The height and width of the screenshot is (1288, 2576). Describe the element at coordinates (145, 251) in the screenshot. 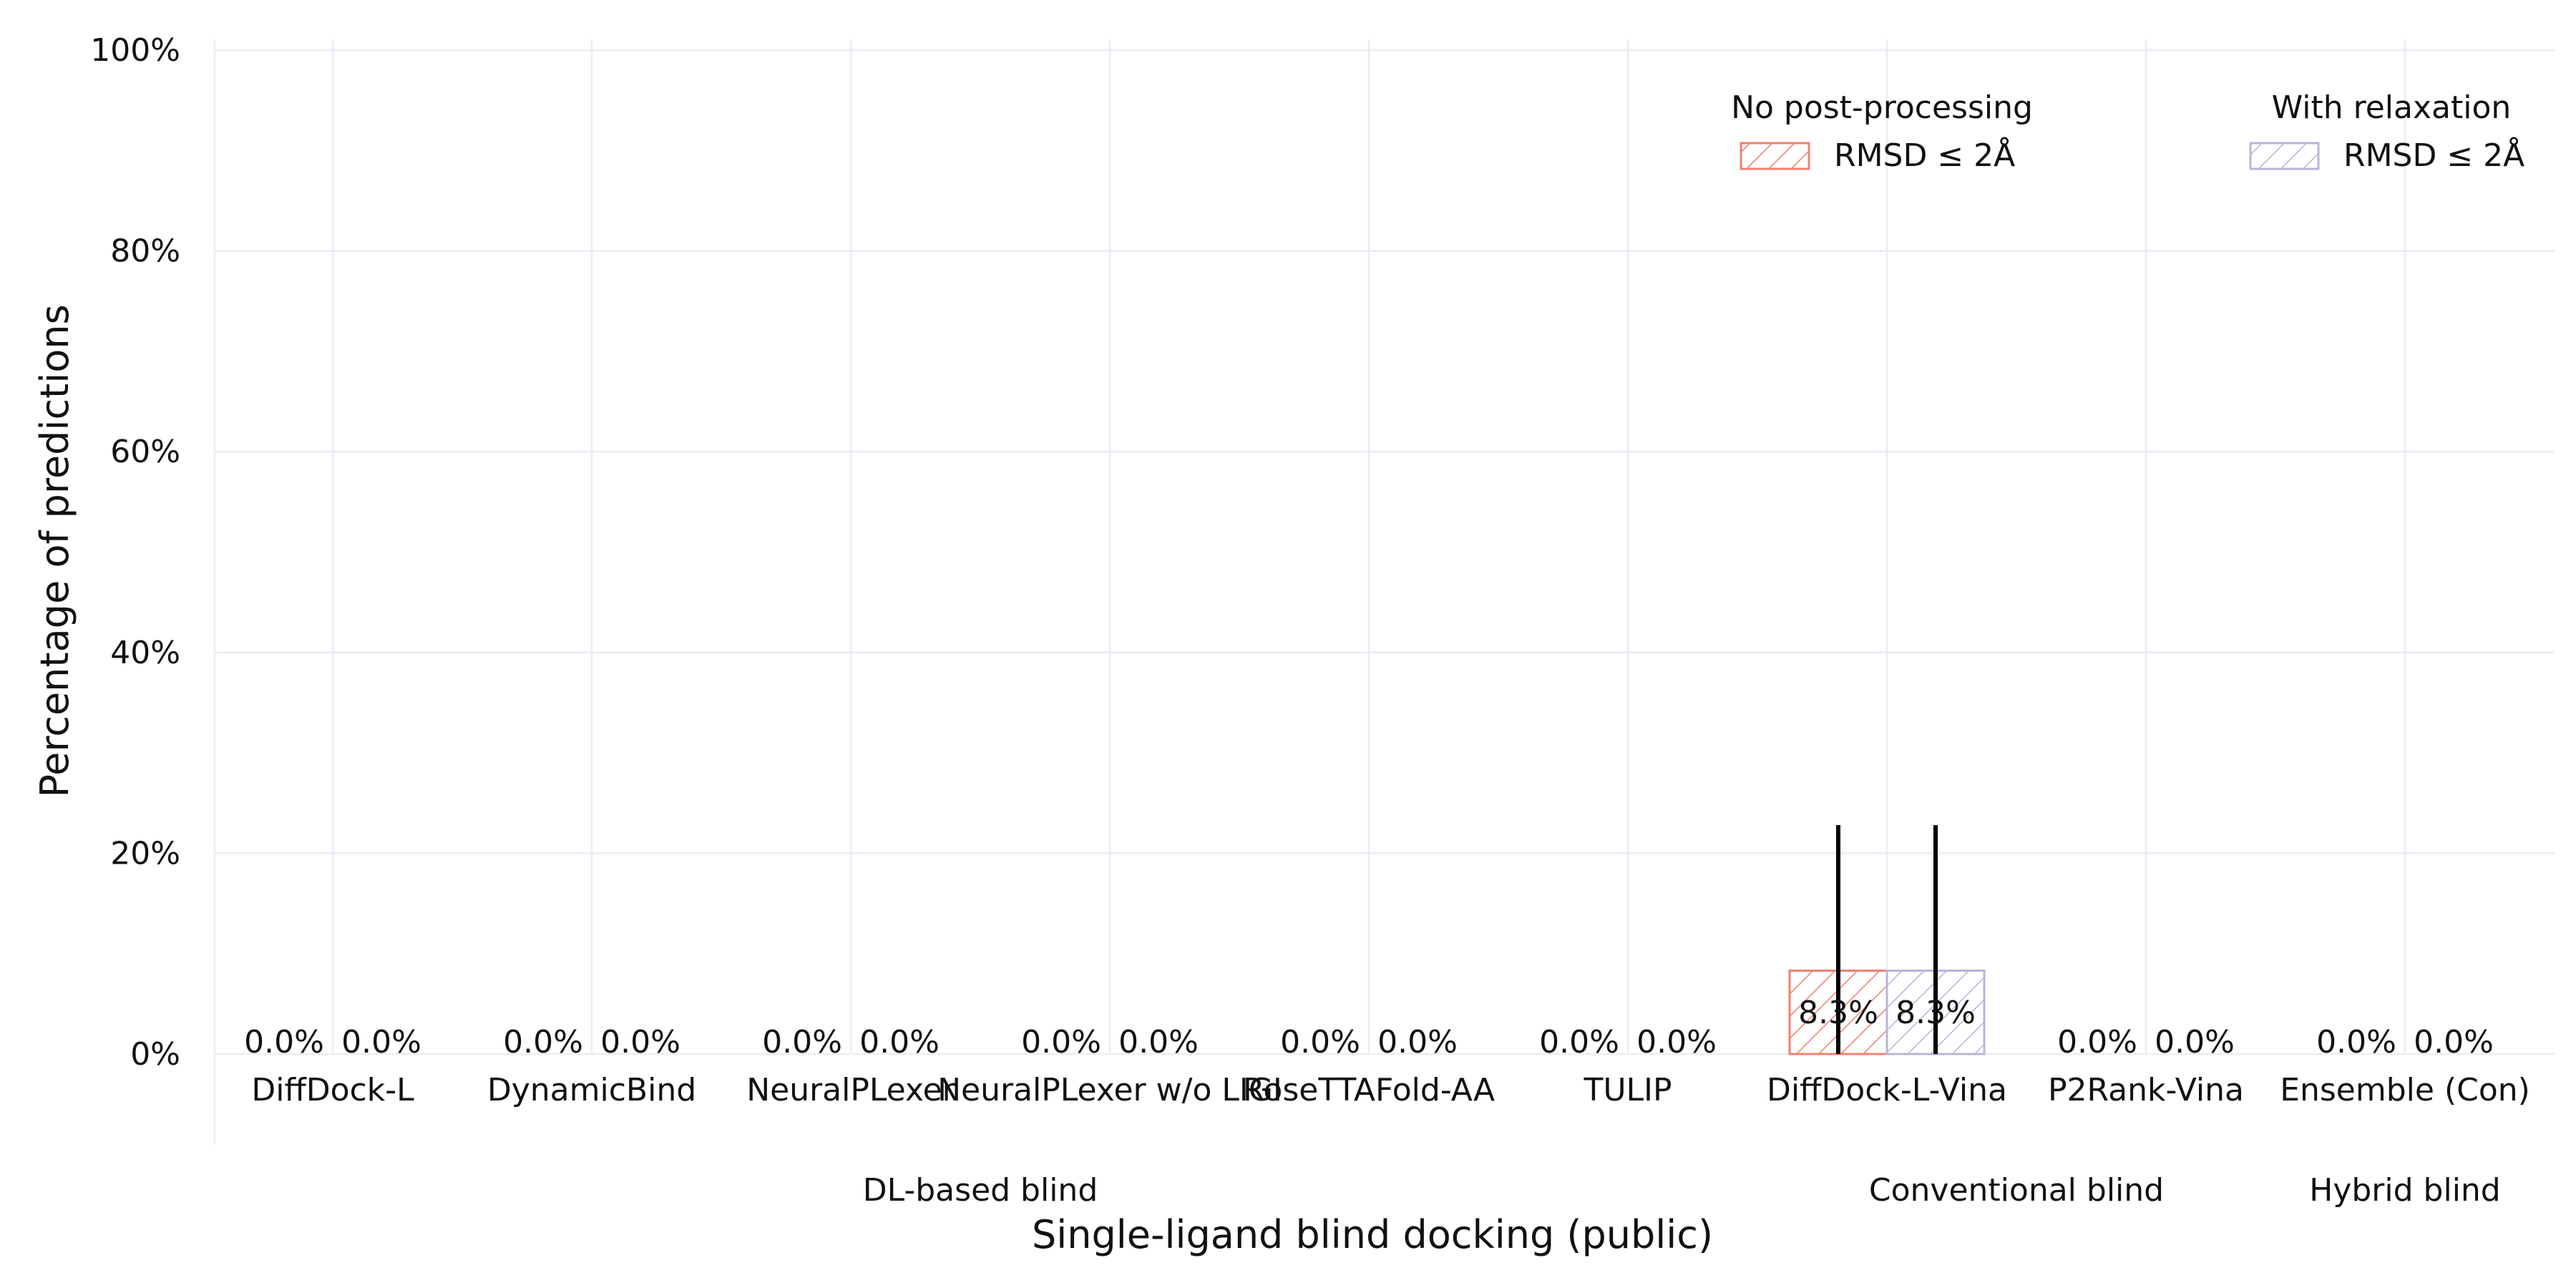

I see `y-tick-label: 80%` at that location.